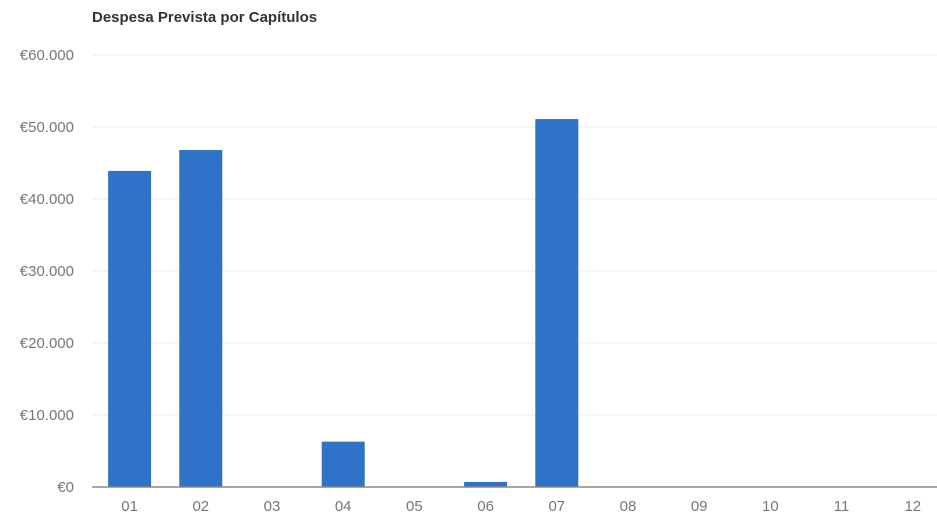 The image size is (937, 518). I want to click on y-tick-label: €40.000, so click(47, 199).